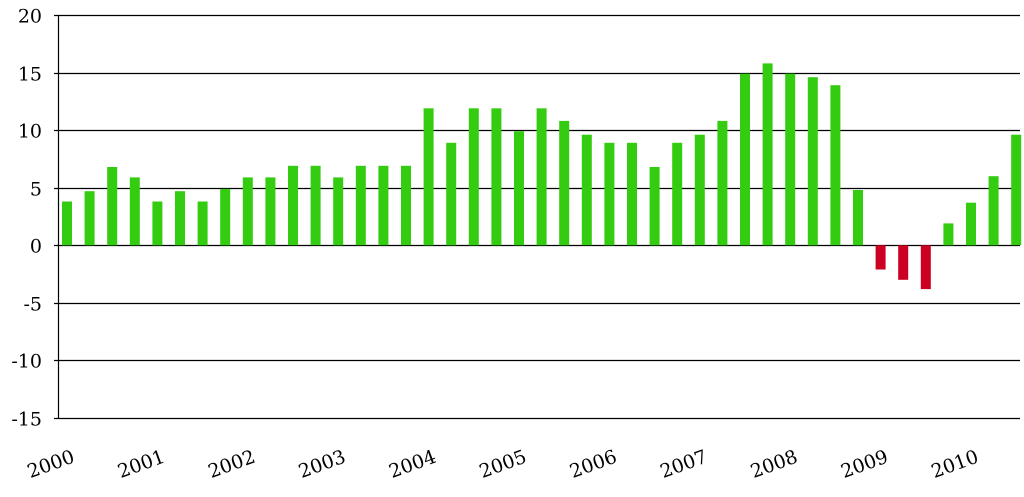  I want to click on x-tick-label: 2001, so click(141, 464).